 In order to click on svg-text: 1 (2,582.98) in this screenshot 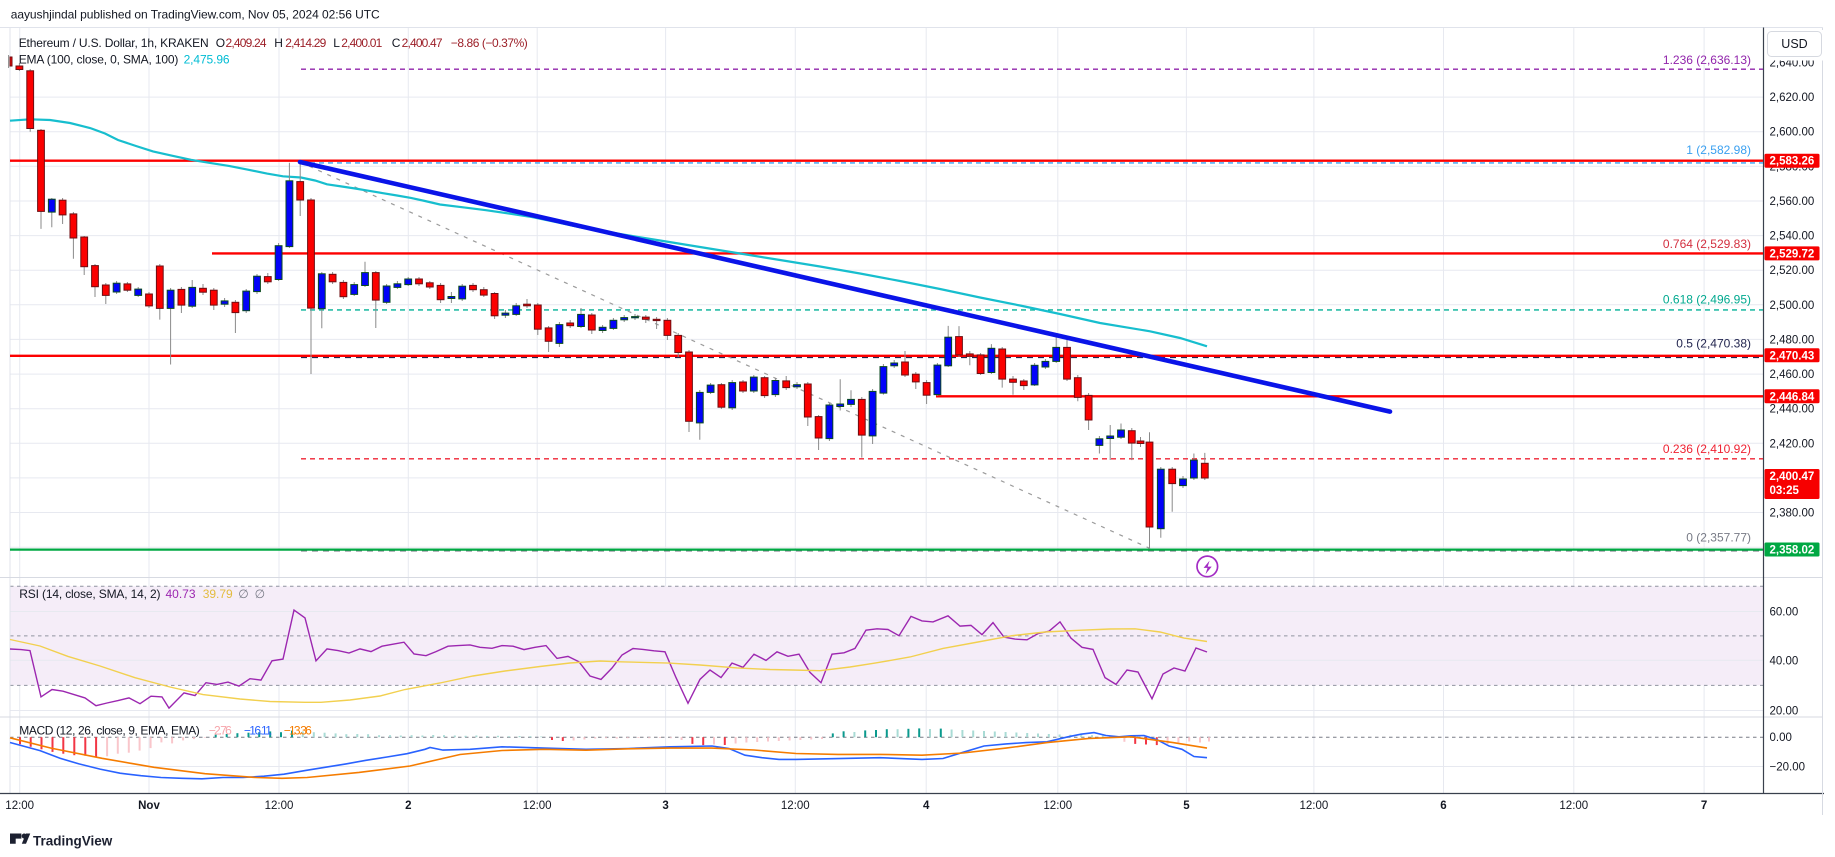, I will do `click(1718, 150)`.